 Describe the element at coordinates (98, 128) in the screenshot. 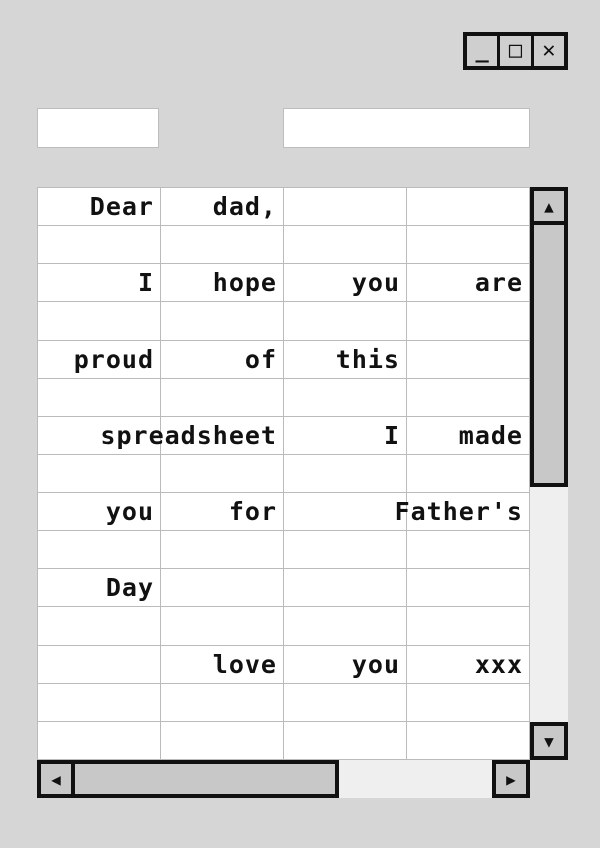

I see `cell-name-box` at that location.